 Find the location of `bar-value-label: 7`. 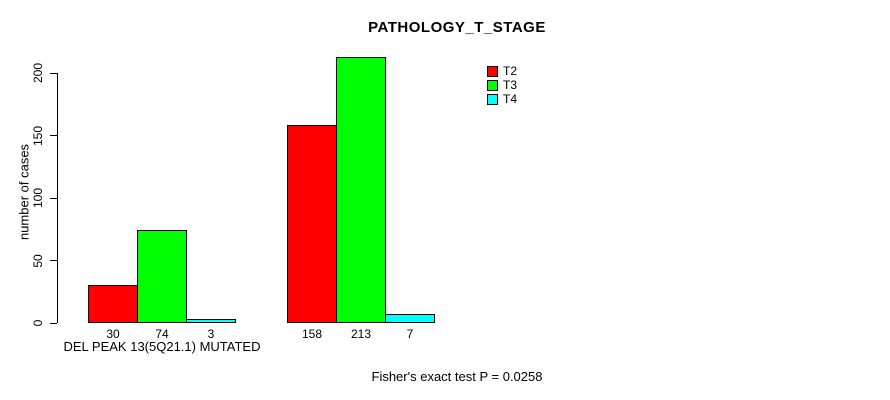

bar-value-label: 7 is located at coordinates (410, 334).